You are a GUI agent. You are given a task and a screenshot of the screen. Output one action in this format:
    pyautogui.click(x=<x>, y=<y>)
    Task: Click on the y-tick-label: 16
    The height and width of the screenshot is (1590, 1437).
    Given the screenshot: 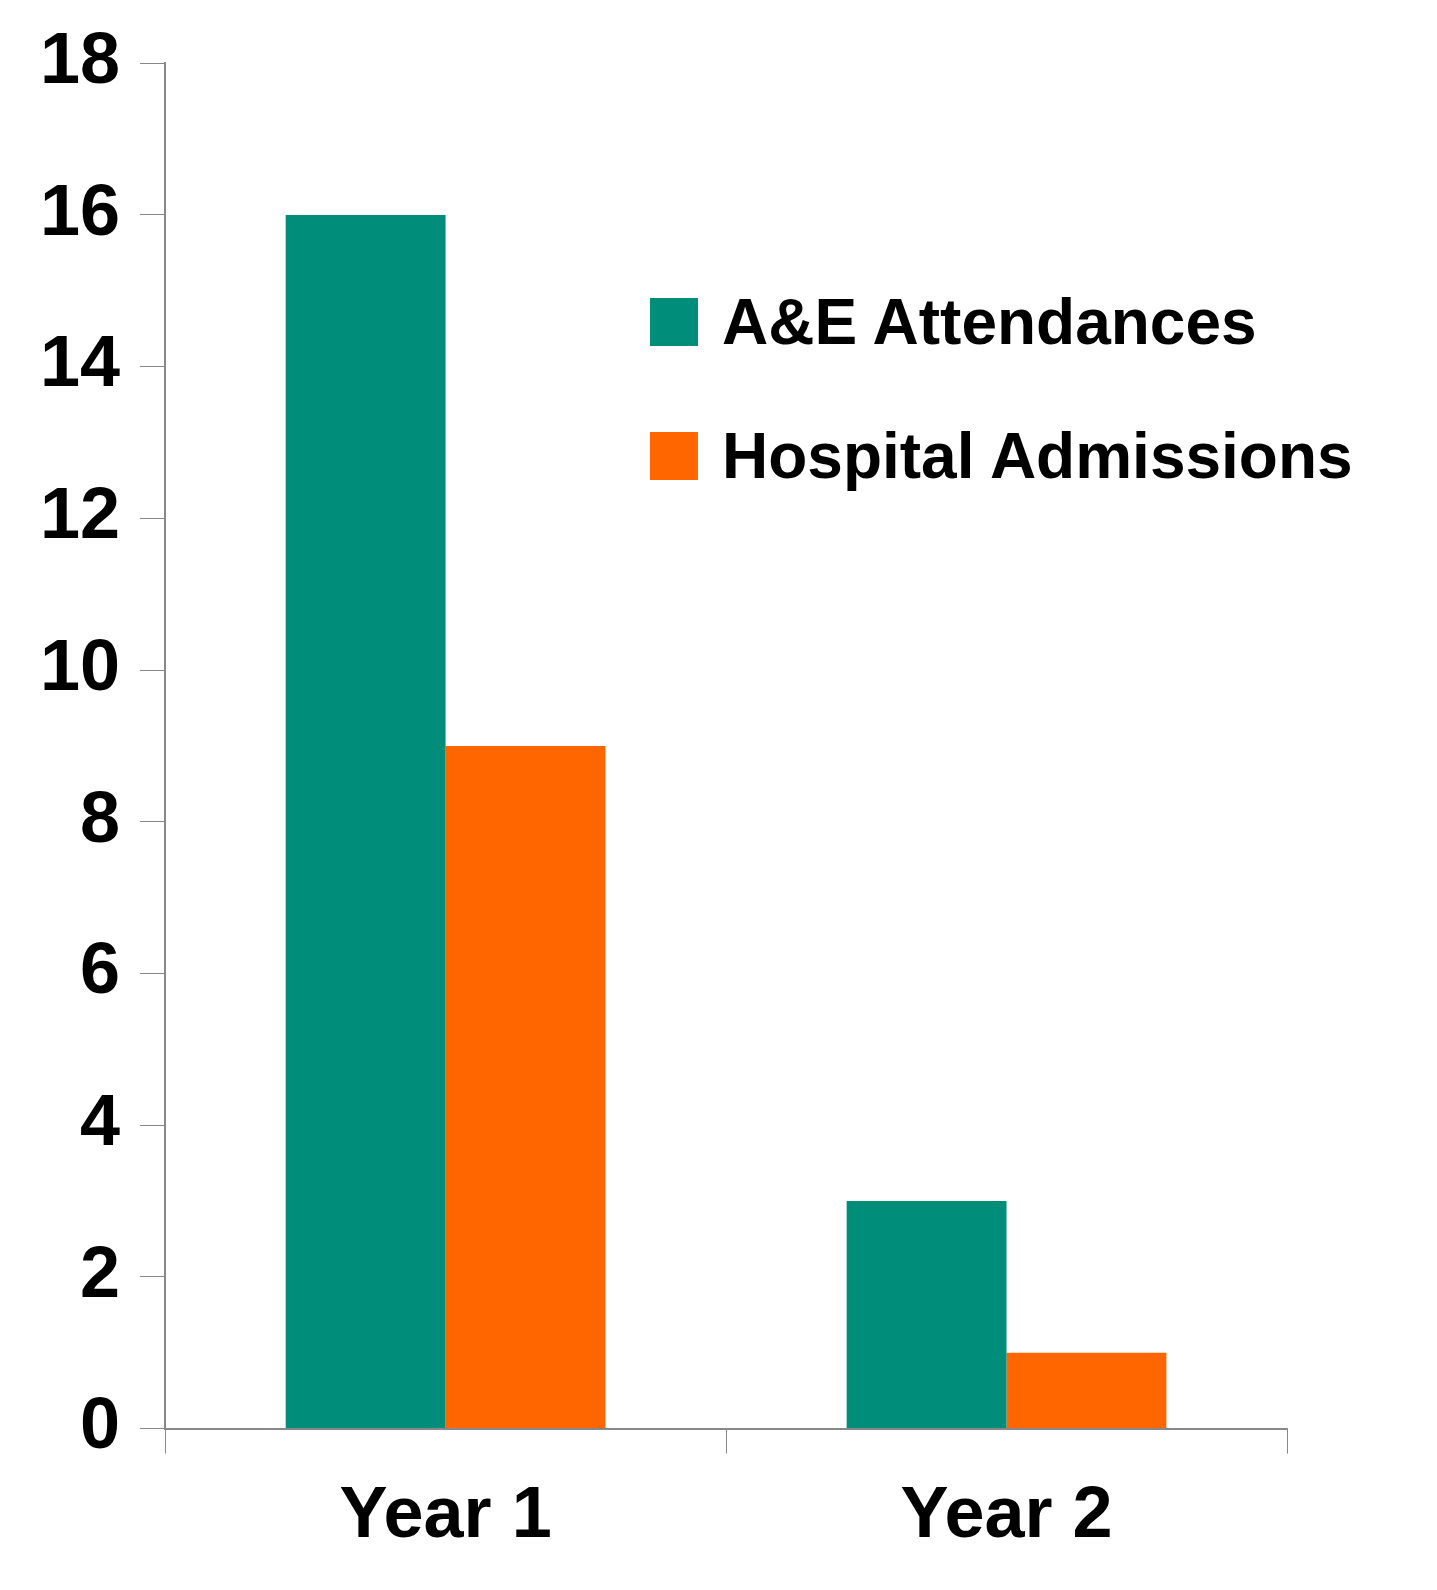 What is the action you would take?
    pyautogui.click(x=80, y=209)
    